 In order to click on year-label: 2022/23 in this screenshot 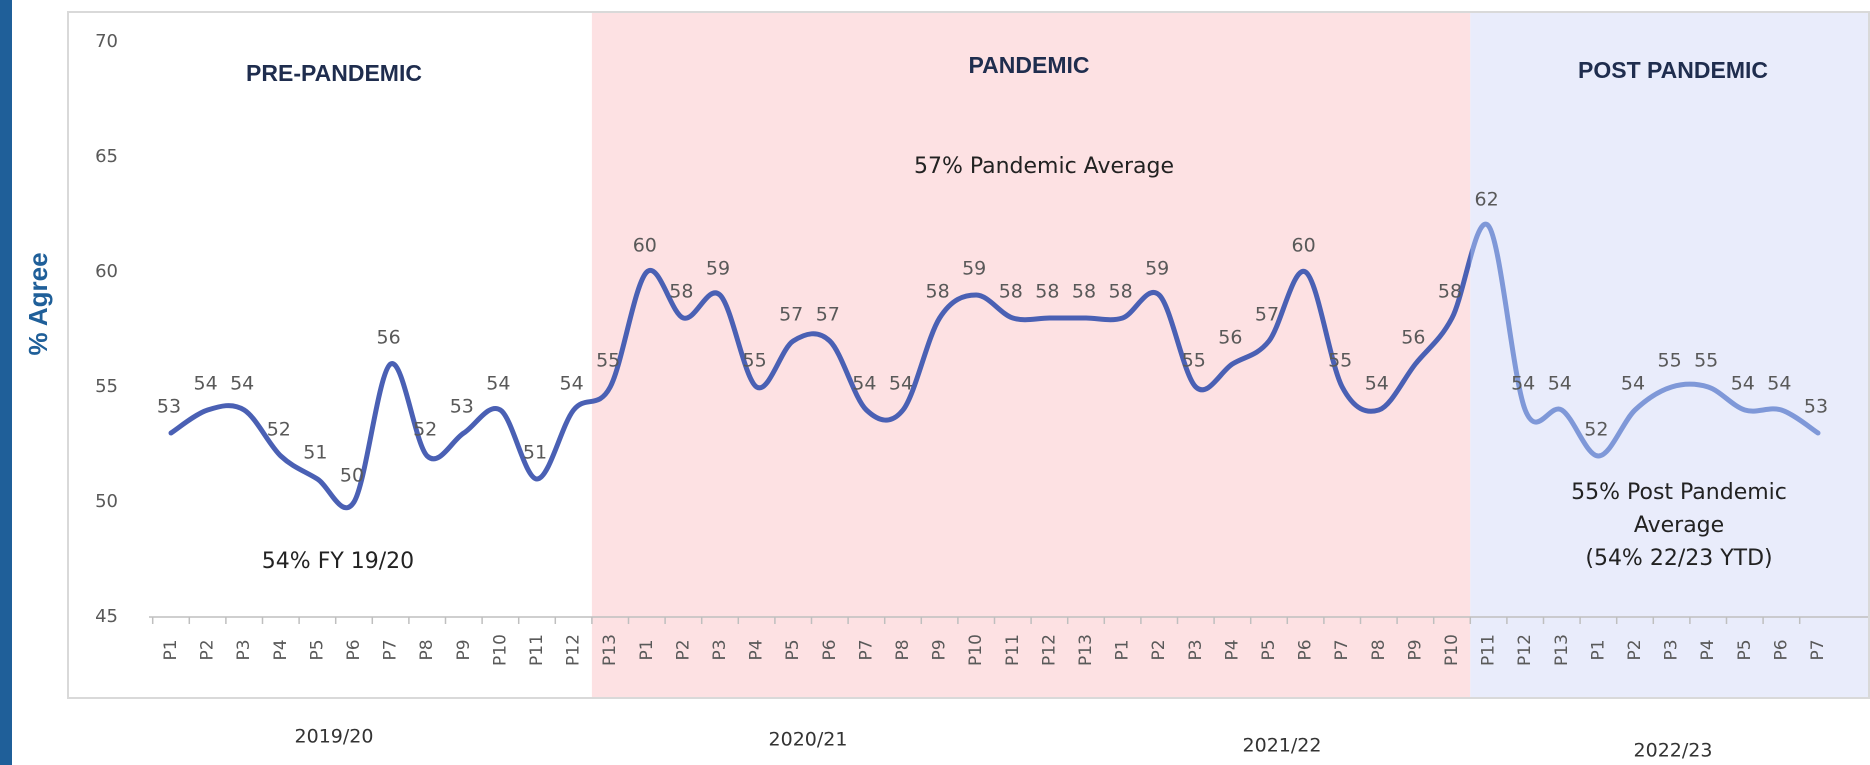, I will do `click(1673, 751)`.